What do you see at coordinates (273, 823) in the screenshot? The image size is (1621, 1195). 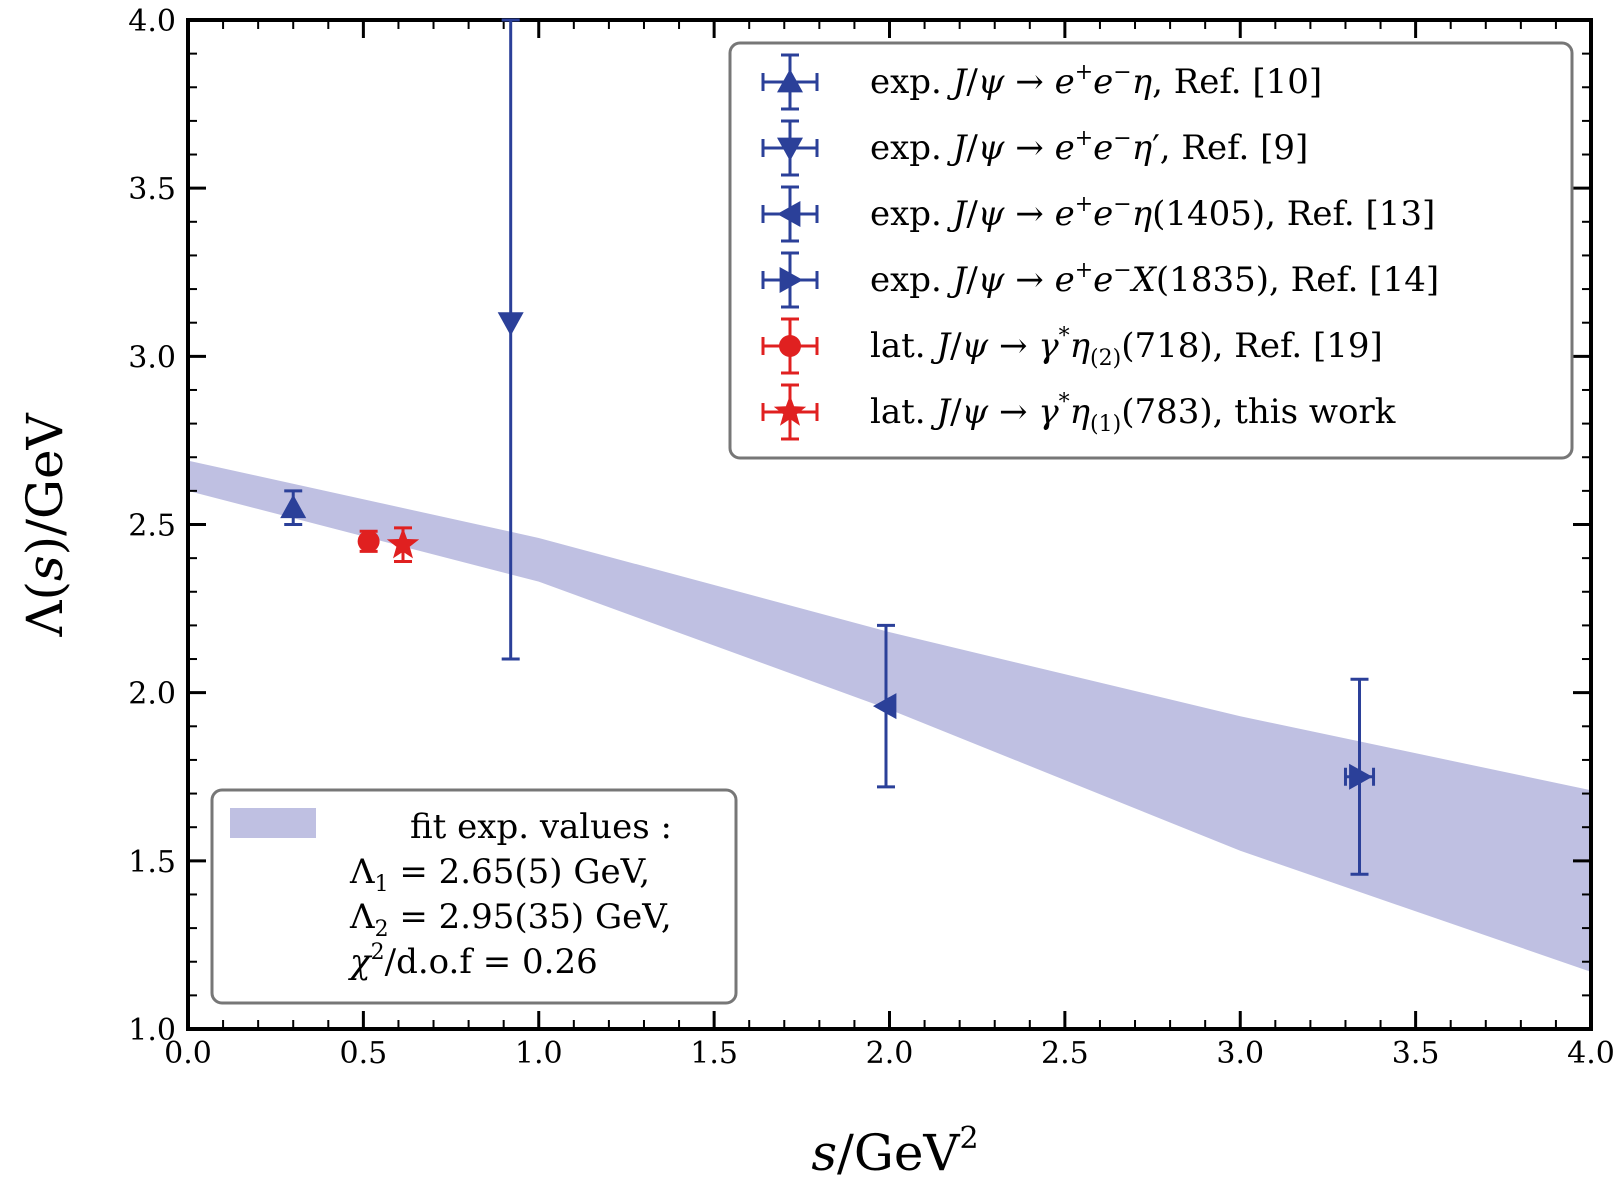 I see `fit-legend-swatch` at bounding box center [273, 823].